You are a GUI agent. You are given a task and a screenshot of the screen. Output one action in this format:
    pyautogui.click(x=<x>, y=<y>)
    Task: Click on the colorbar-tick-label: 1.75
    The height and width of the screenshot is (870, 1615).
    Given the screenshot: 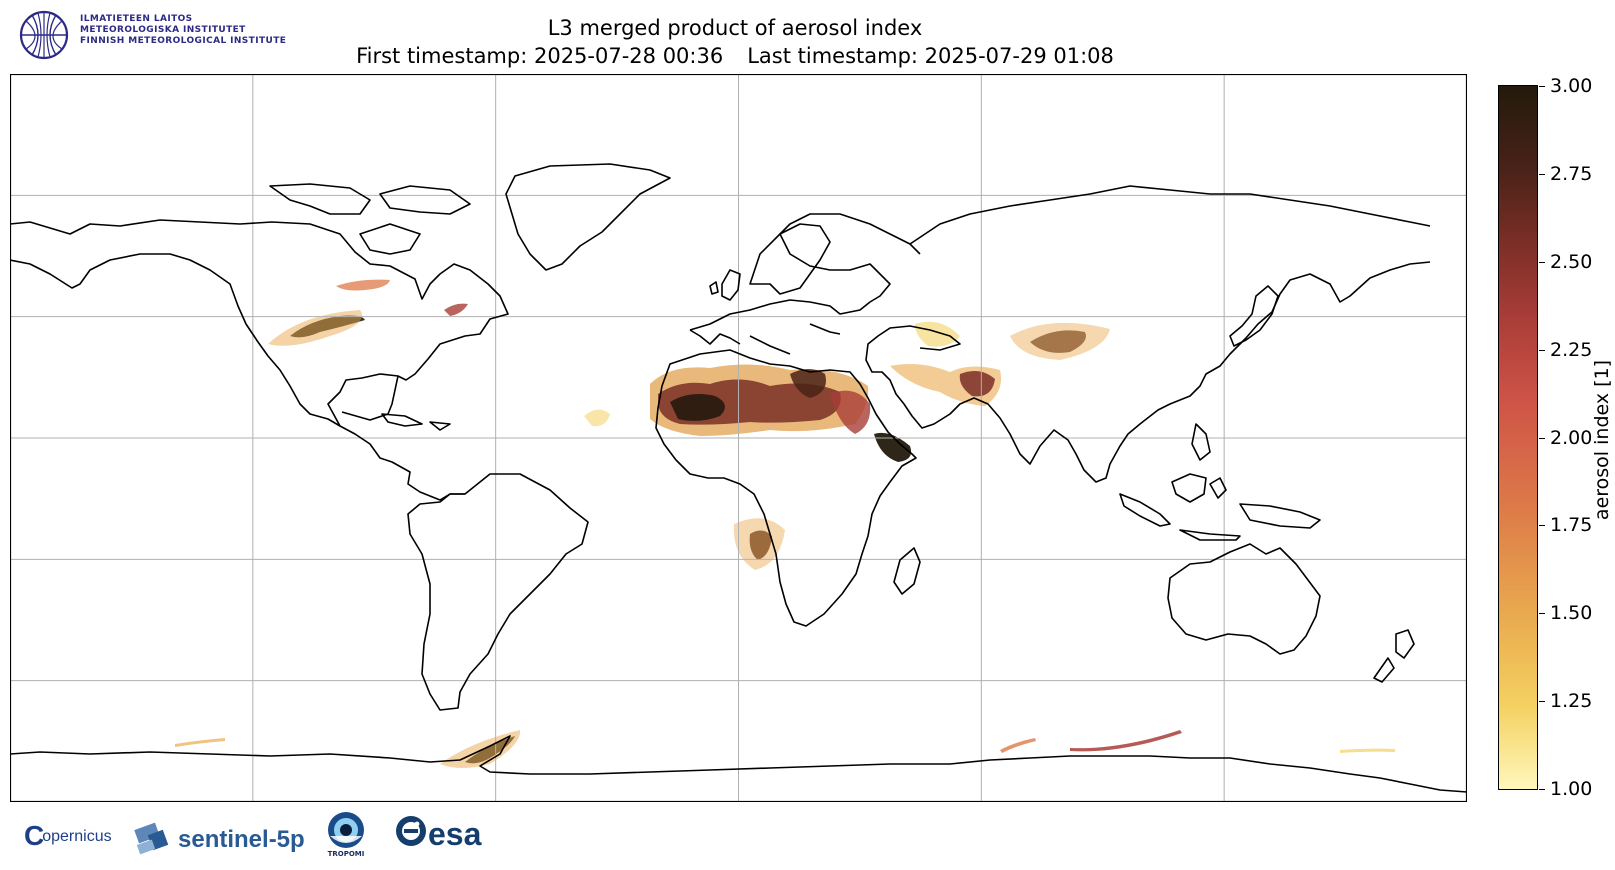 What is the action you would take?
    pyautogui.click(x=1571, y=525)
    